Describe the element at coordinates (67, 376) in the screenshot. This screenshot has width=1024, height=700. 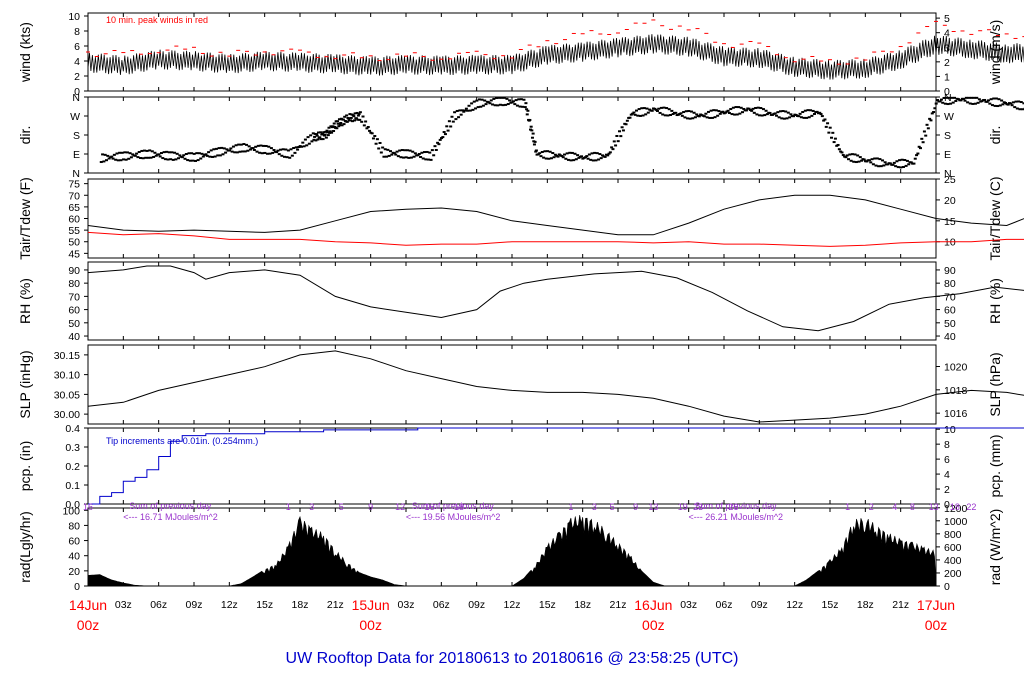
I see `slp-inhg-tick-label: 30.10` at that location.